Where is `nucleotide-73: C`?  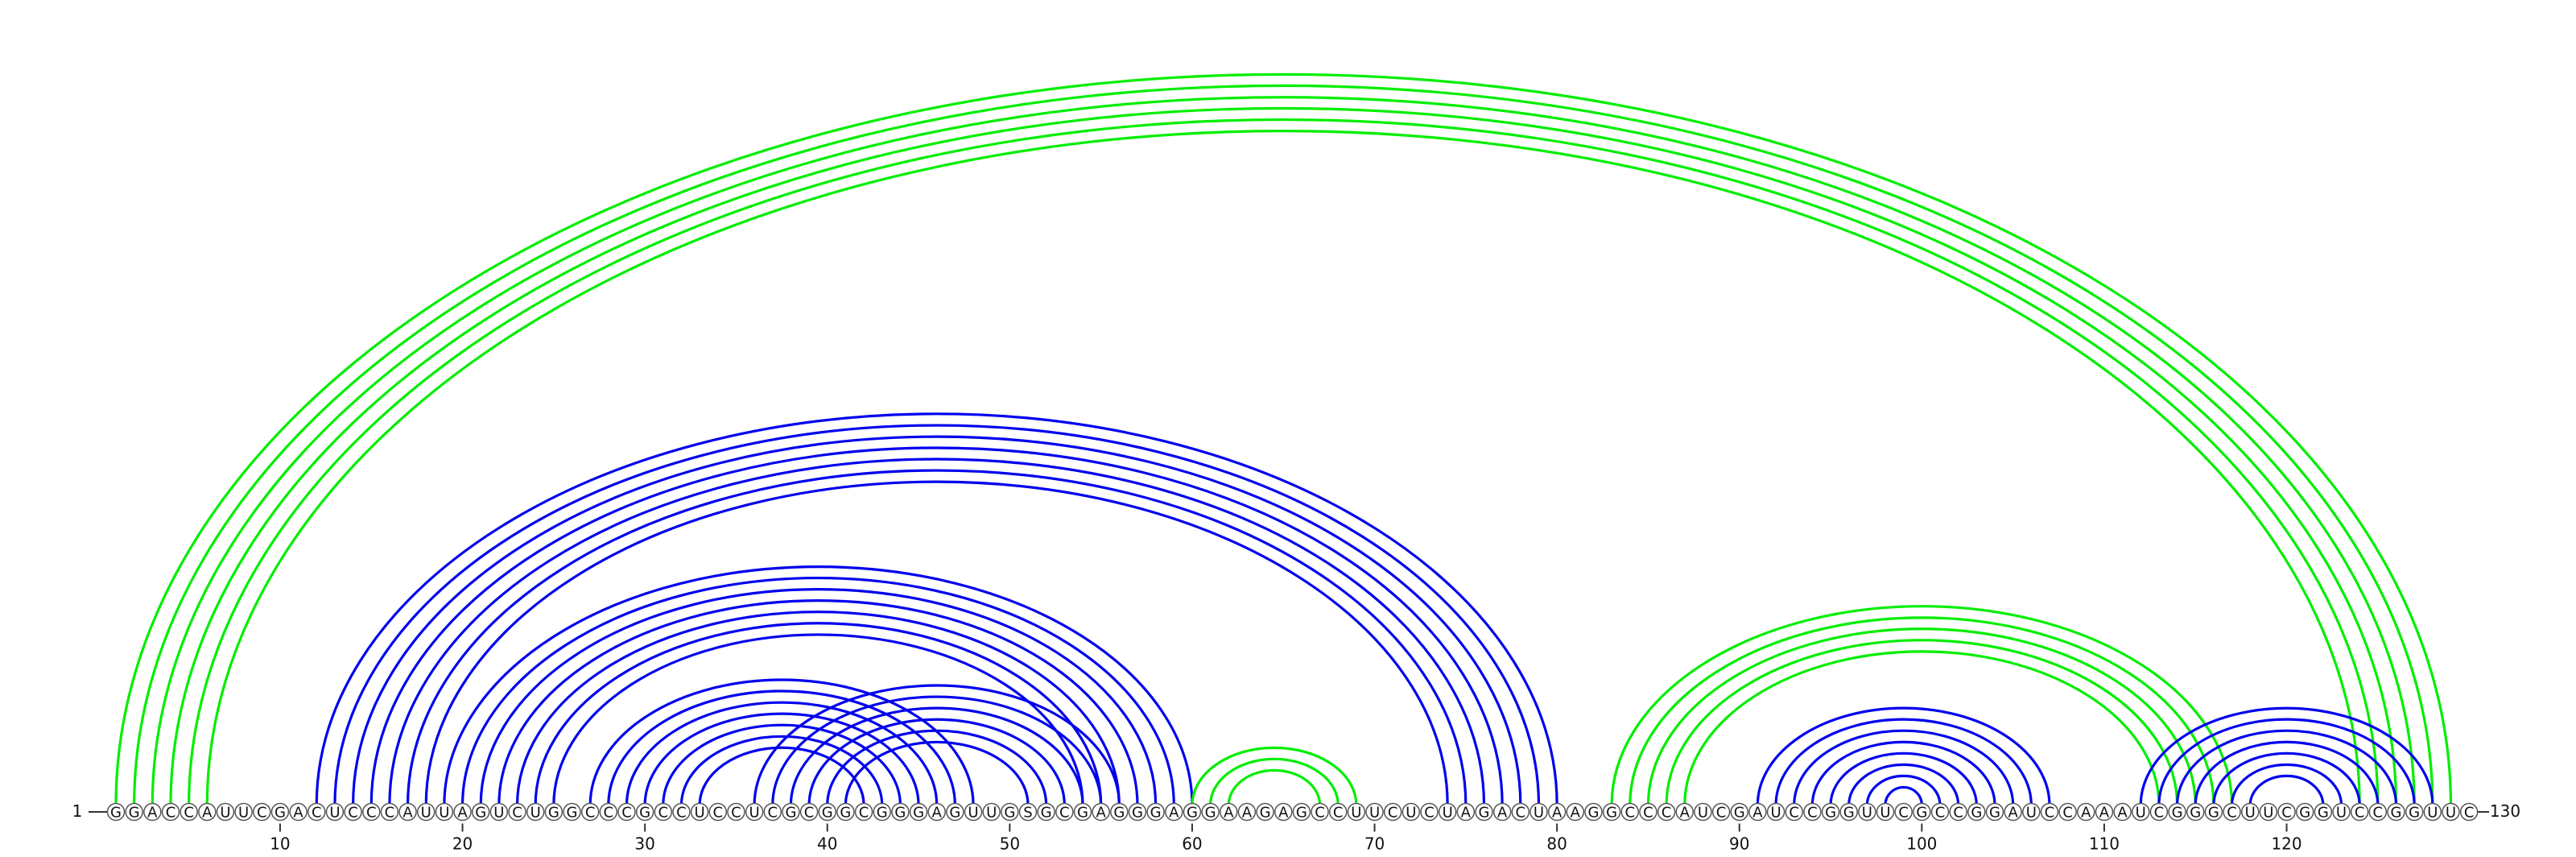
nucleotide-73: C is located at coordinates (1429, 812).